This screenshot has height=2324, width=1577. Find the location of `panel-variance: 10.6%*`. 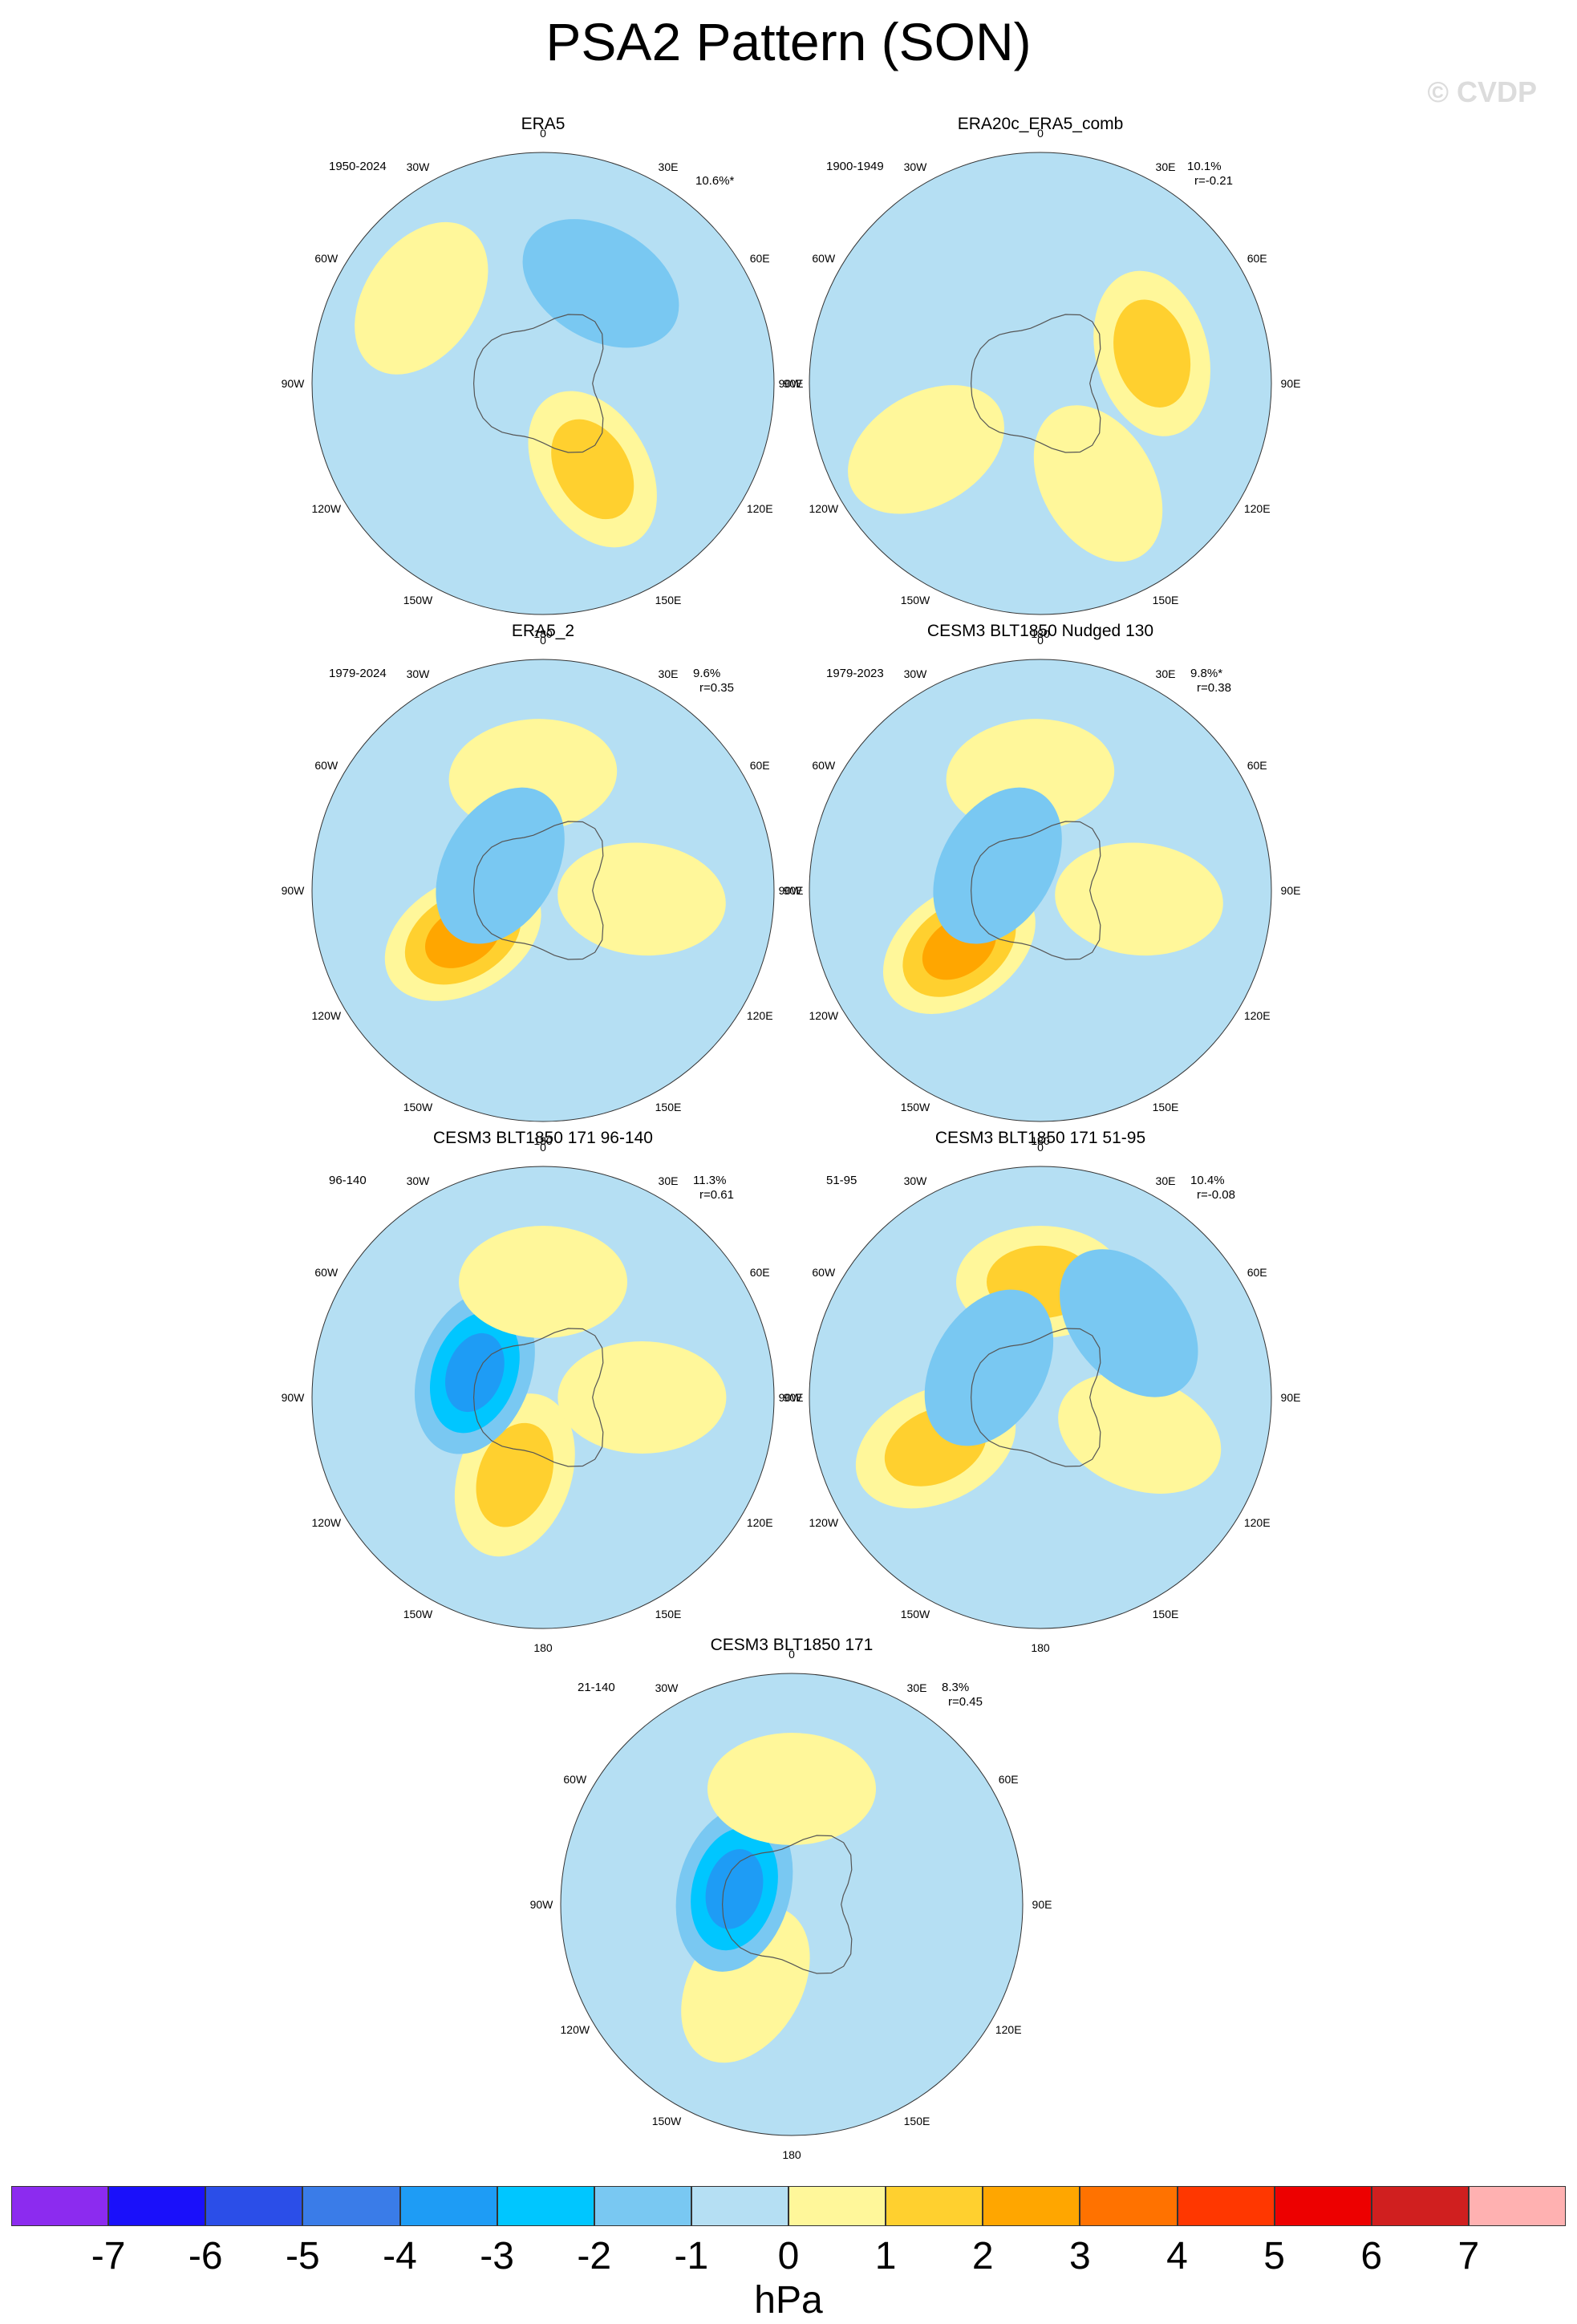

panel-variance: 10.6%* is located at coordinates (715, 181).